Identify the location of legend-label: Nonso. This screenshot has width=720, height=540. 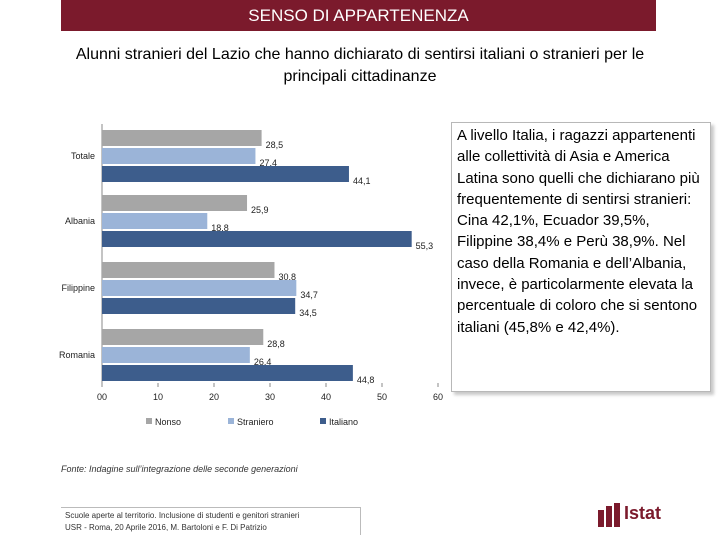
(168, 422).